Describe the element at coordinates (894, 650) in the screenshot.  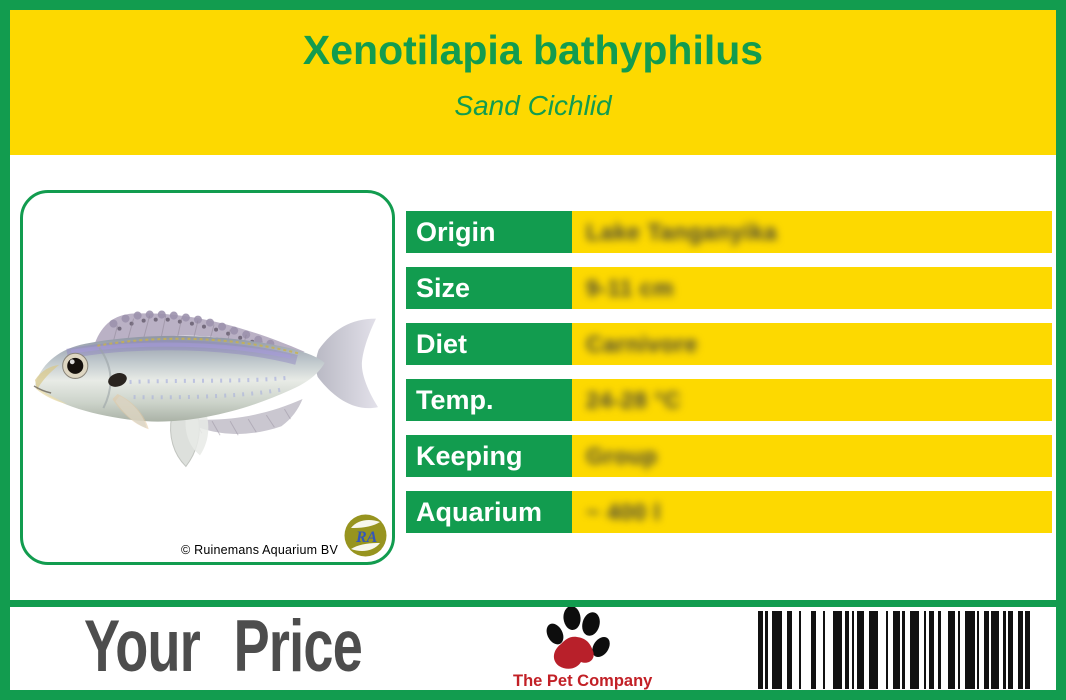
I see `barcode` at that location.